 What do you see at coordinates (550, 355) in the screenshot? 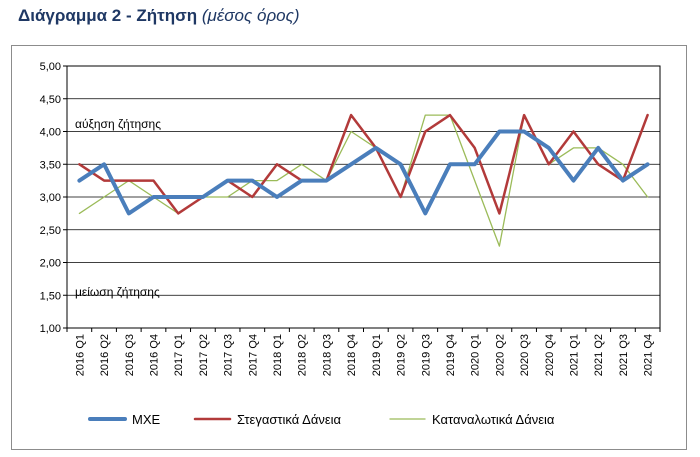
I see `x-tick-label: 2020 Q4` at bounding box center [550, 355].